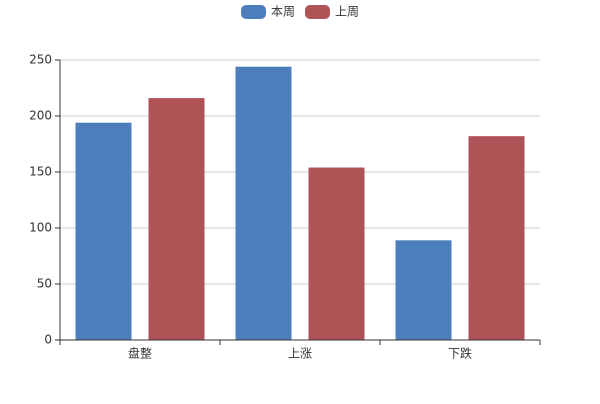 The width and height of the screenshot is (600, 404). I want to click on y-tick-label: 200, so click(40, 116).